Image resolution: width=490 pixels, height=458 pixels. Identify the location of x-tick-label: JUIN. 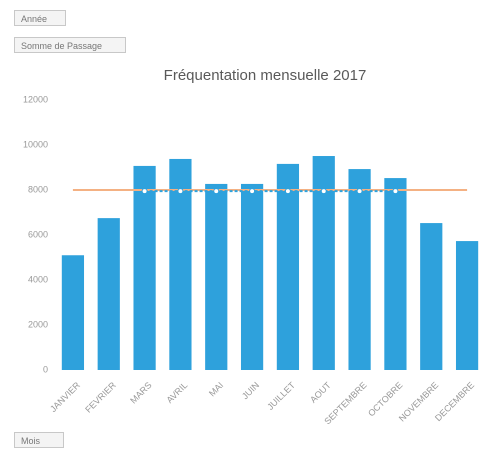
(250, 390).